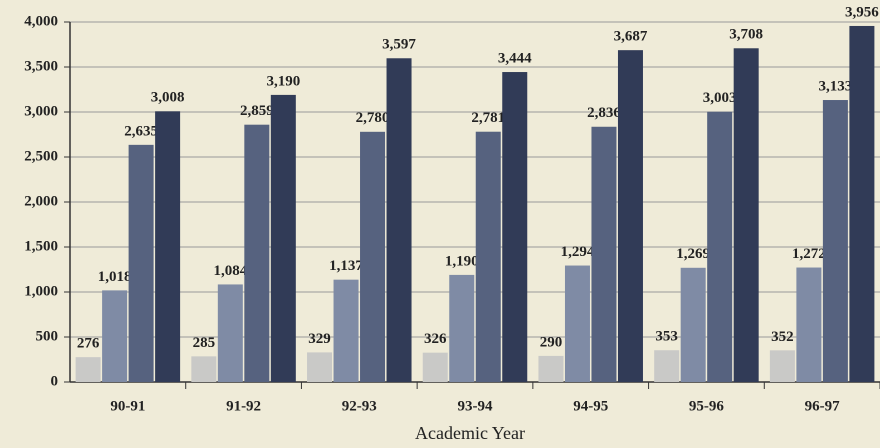 The image size is (880, 448). What do you see at coordinates (257, 111) in the screenshot?
I see `data-label: 2,859` at bounding box center [257, 111].